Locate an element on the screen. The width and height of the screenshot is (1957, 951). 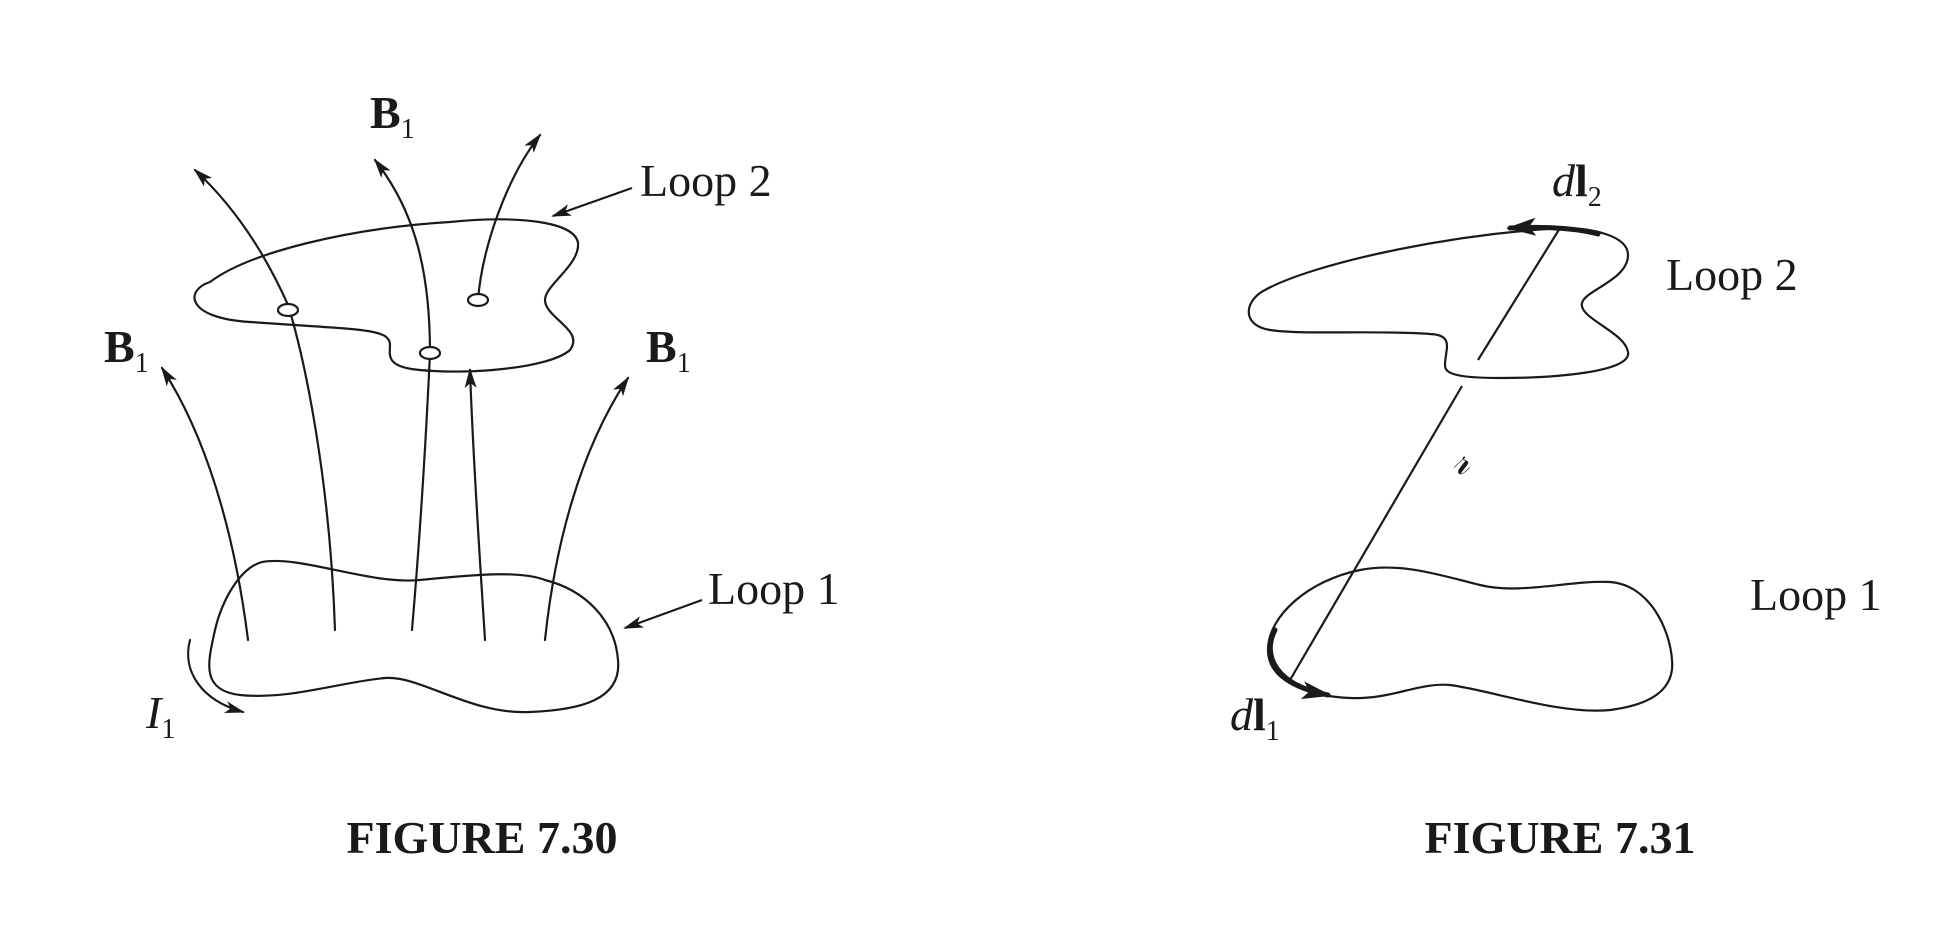
separation-line-upper is located at coordinates (1519, 294).